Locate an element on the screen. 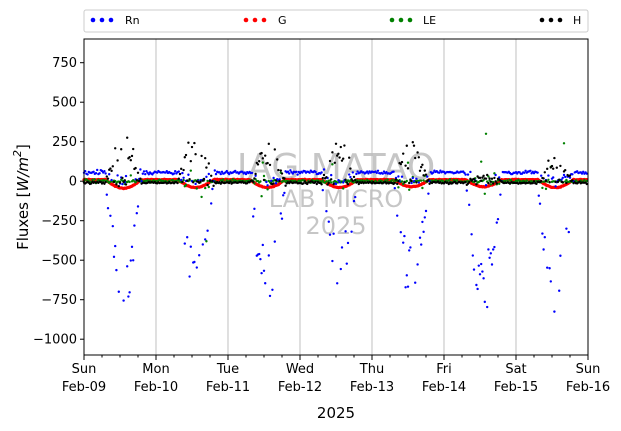 This screenshot has height=431, width=621. x-tick-label-date: Feb-15 is located at coordinates (516, 387).